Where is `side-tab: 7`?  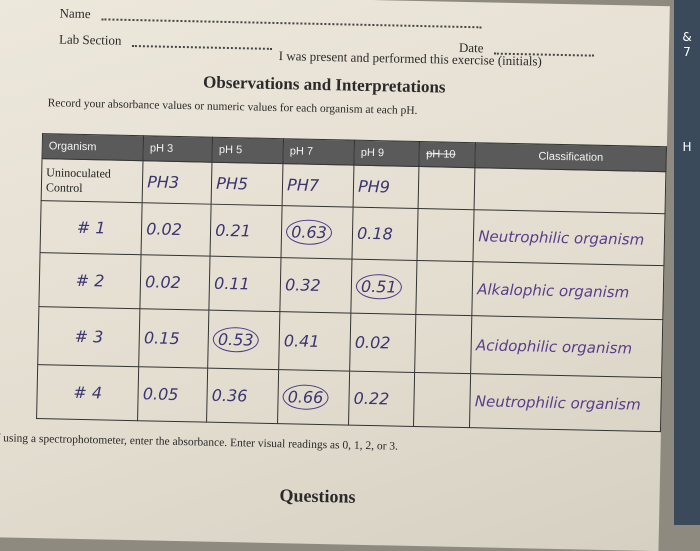 side-tab: 7 is located at coordinates (687, 52).